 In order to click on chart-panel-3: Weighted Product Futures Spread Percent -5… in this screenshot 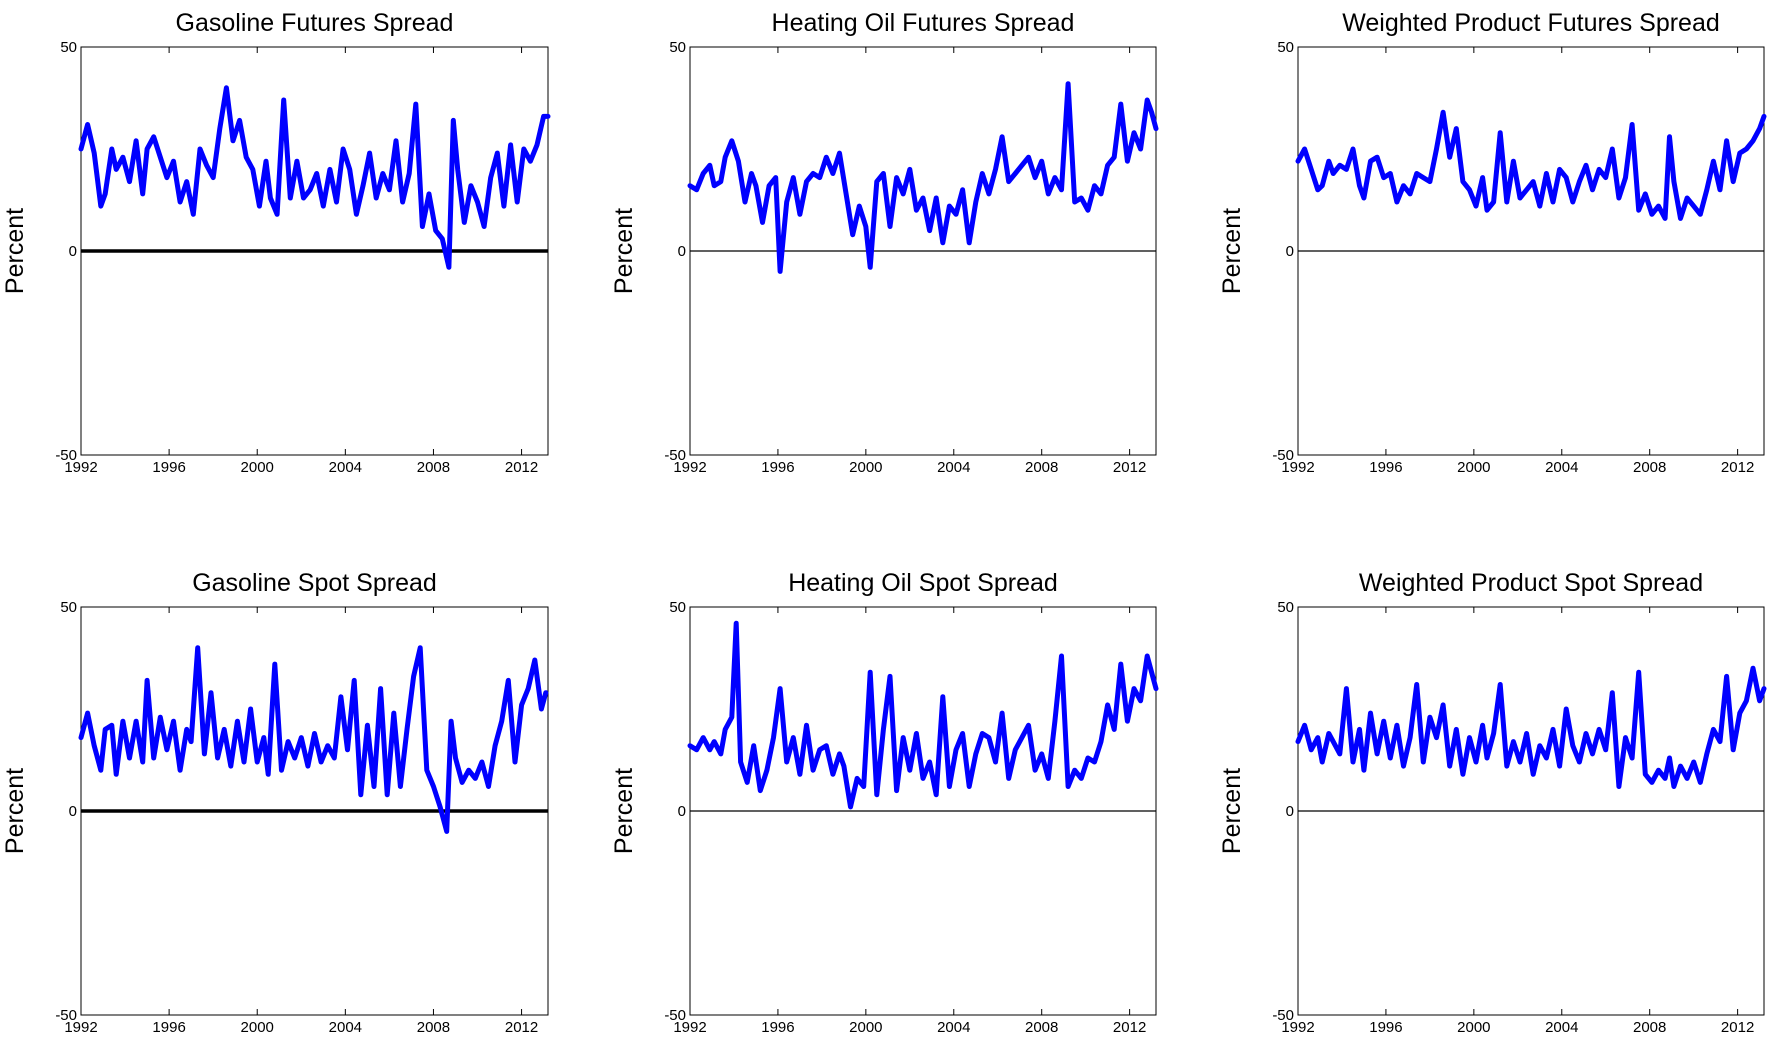, I will do `click(1492, 242)`.